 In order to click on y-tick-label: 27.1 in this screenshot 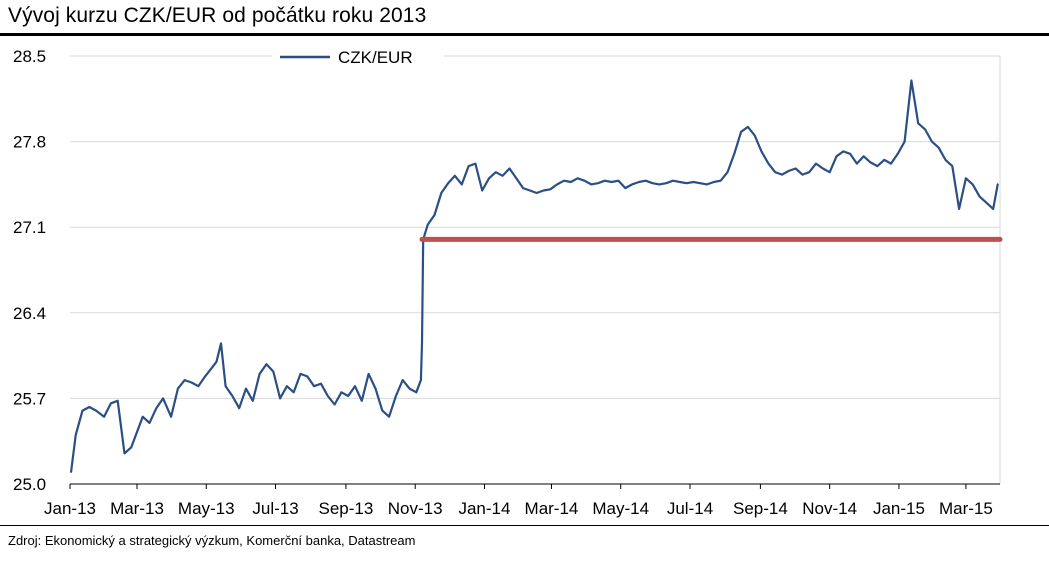, I will do `click(29, 227)`.